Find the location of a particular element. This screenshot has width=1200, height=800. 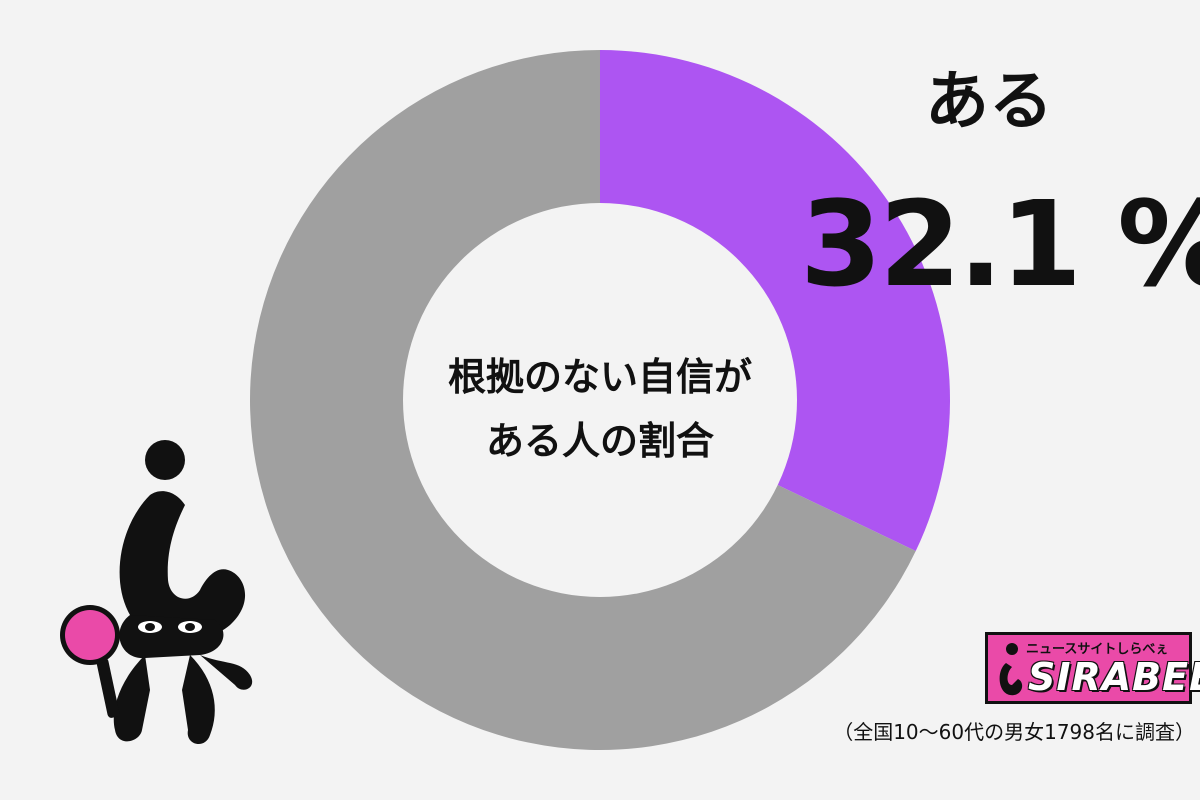

chart-title-line-1: 根拠のない自信が is located at coordinates (599, 377).